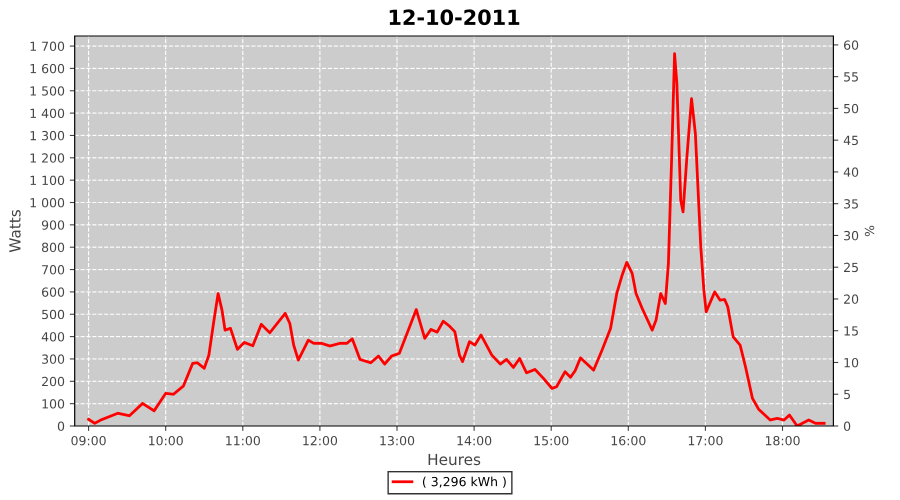 The width and height of the screenshot is (900, 500). What do you see at coordinates (851, 299) in the screenshot?
I see `y2-tick-label: 20` at bounding box center [851, 299].